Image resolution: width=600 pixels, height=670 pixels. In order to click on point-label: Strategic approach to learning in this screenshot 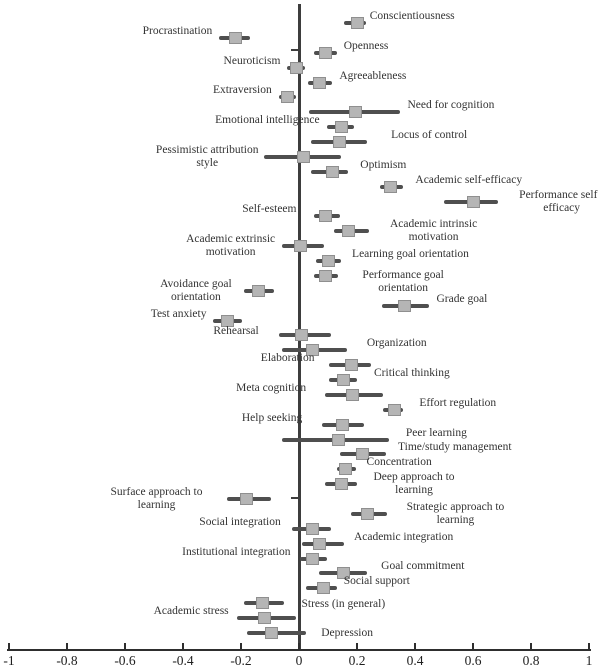, I will do `click(455, 513)`.